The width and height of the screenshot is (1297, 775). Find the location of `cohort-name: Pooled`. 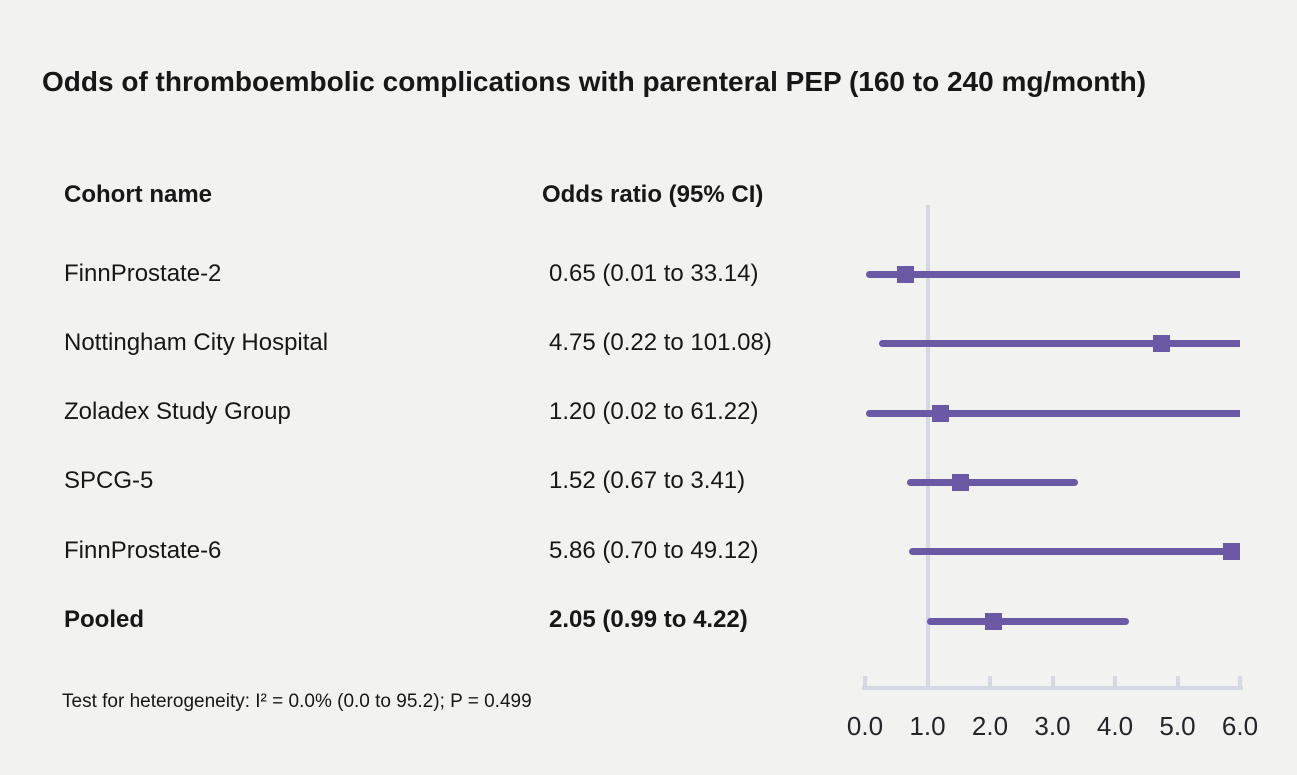

cohort-name: Pooled is located at coordinates (104, 619).